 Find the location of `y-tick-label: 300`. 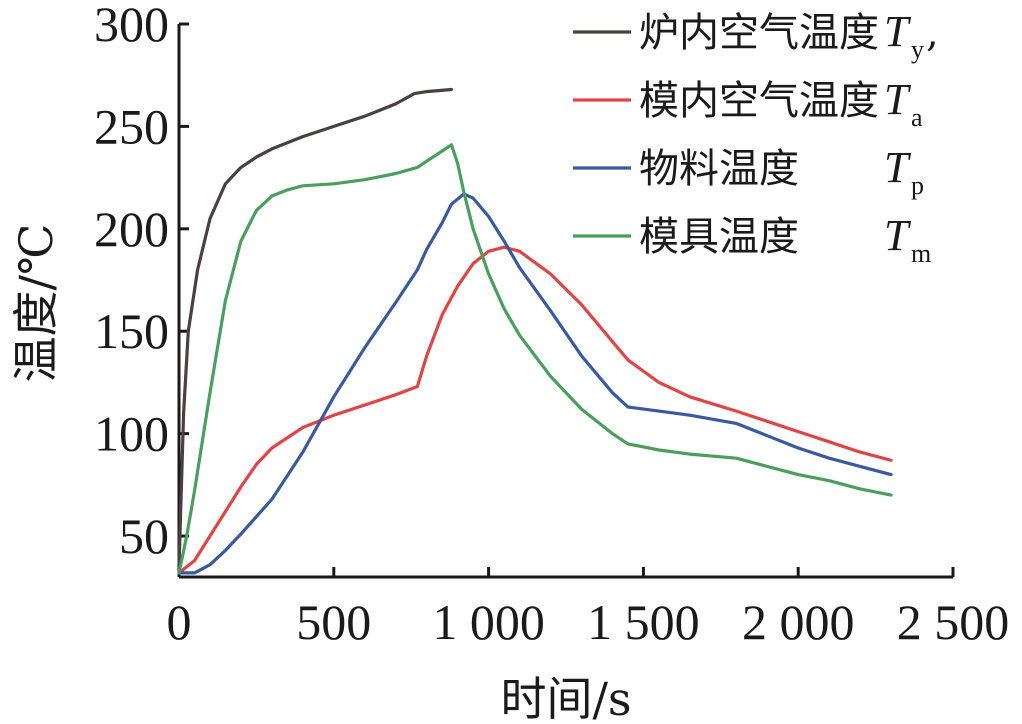

y-tick-label: 300 is located at coordinates (131, 26).